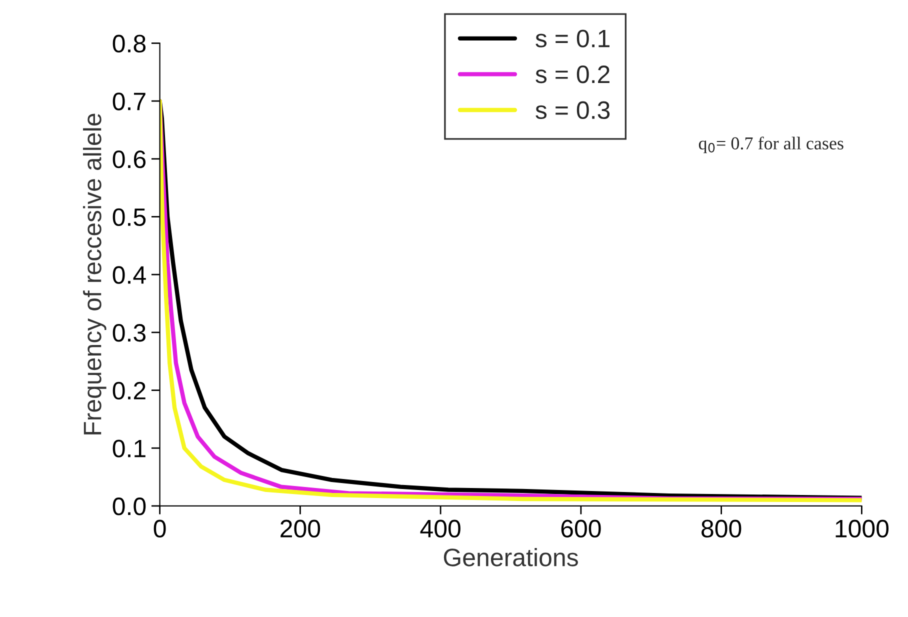 The width and height of the screenshot is (908, 617). Describe the element at coordinates (573, 110) in the screenshot. I see `legend-label: s = 0.3` at that location.